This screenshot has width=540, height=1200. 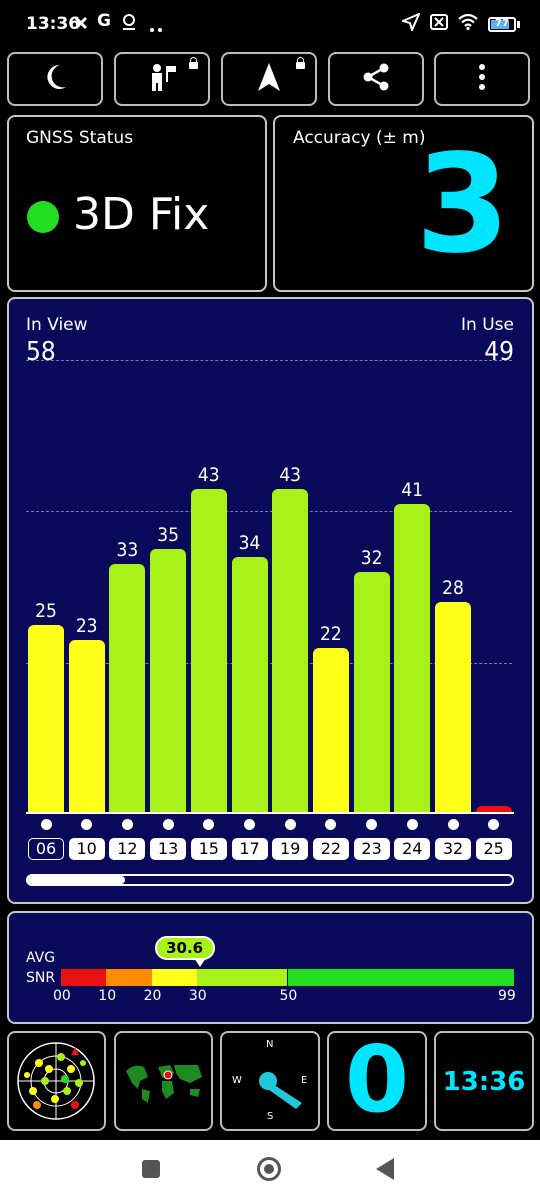 I want to click on bar-value-label: 28, so click(x=453, y=588).